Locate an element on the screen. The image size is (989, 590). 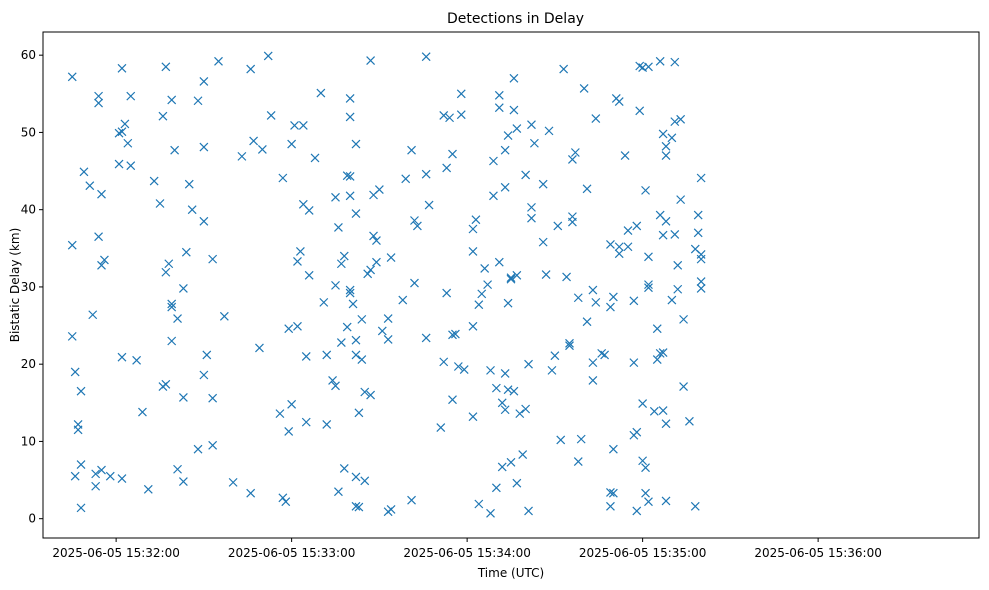
y-axis-label: Bistatic Delay (km) is located at coordinates (15, 285).